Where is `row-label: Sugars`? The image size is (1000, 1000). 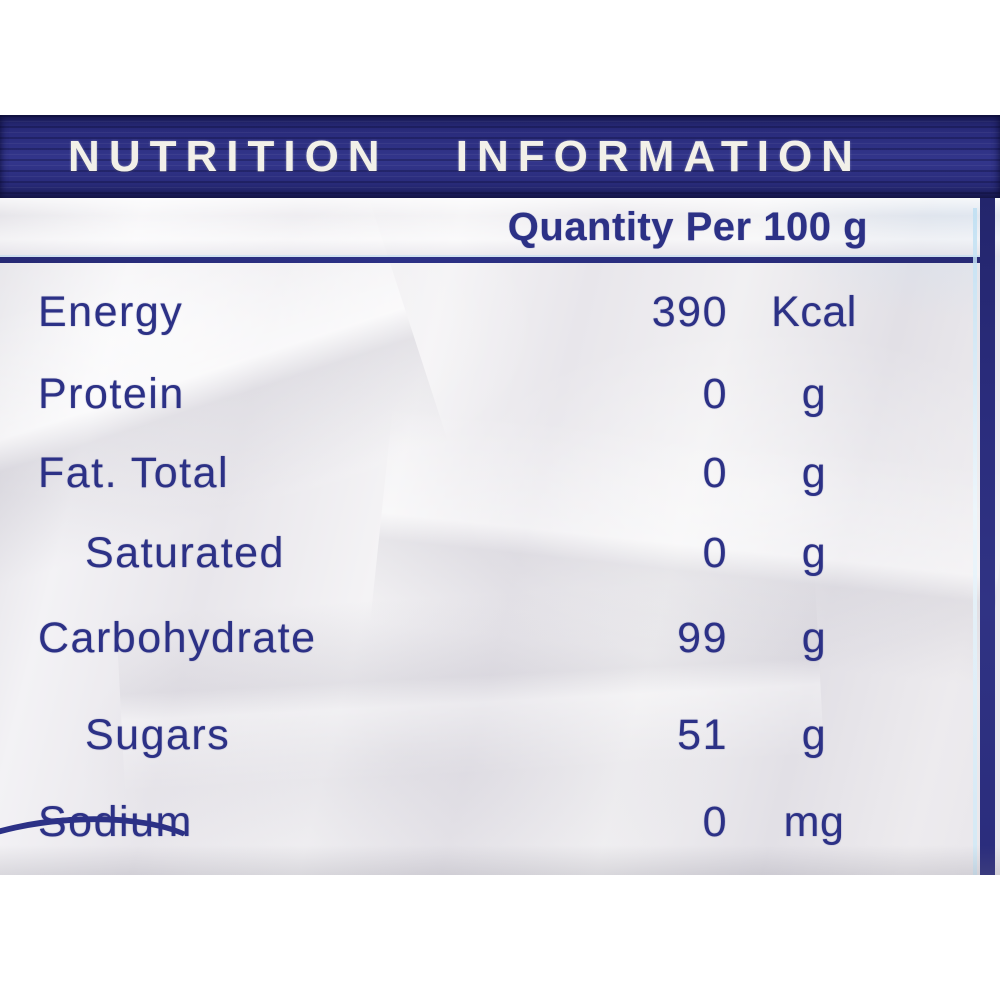 row-label: Sugars is located at coordinates (158, 734).